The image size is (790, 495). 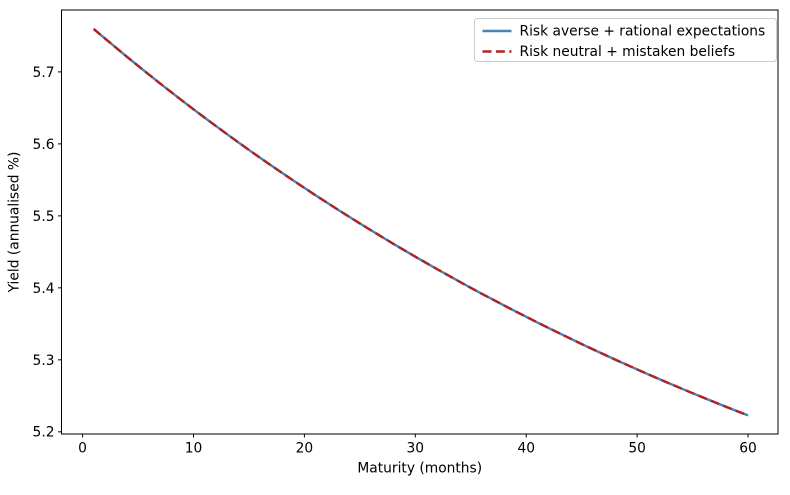 What do you see at coordinates (82, 449) in the screenshot?
I see `x-tick-label: 0` at bounding box center [82, 449].